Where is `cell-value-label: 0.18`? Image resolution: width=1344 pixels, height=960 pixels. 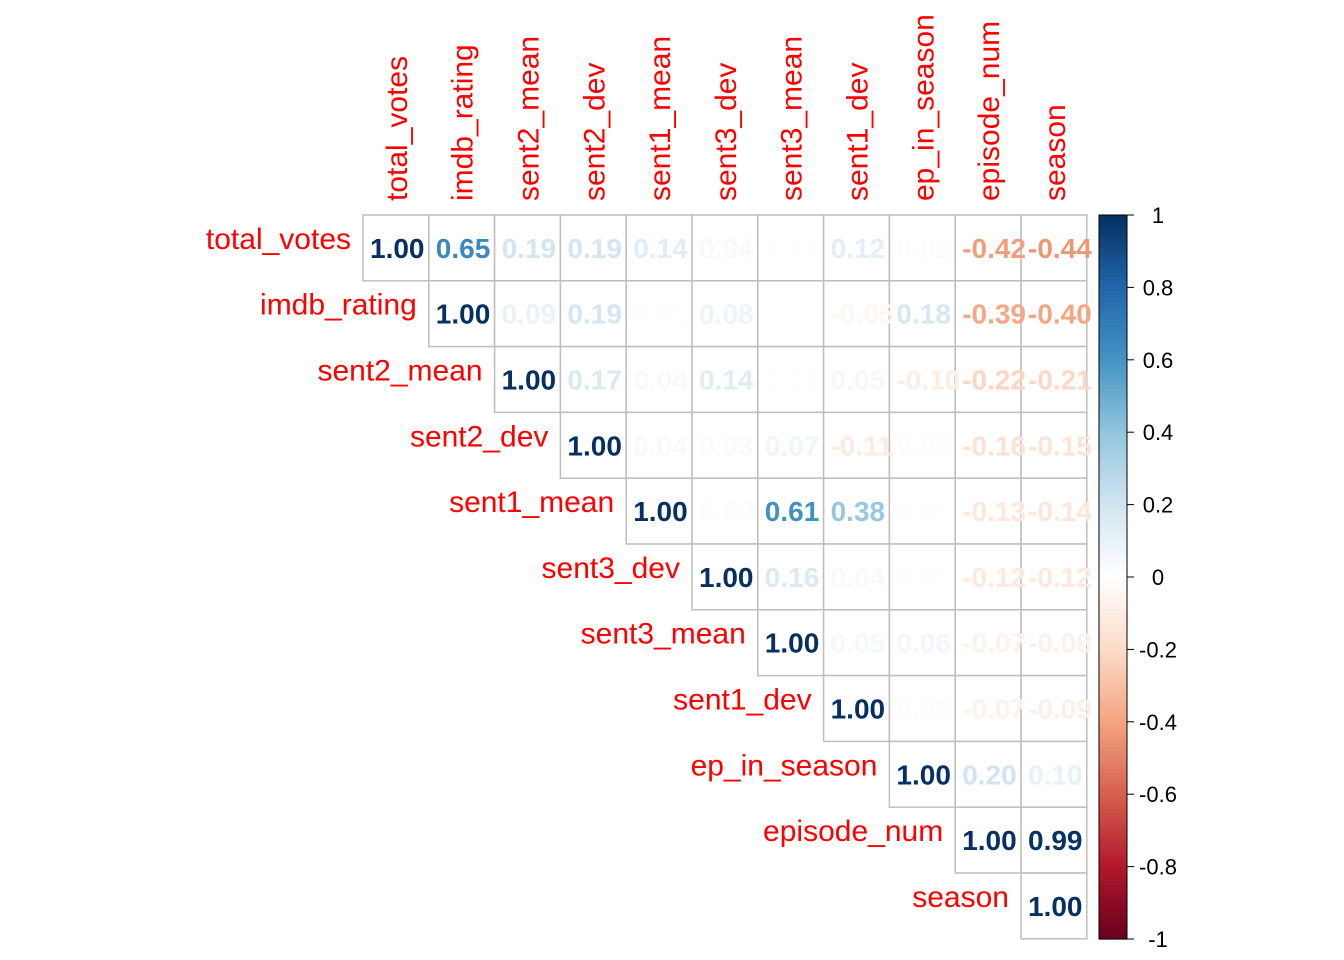 cell-value-label: 0.18 is located at coordinates (923, 314).